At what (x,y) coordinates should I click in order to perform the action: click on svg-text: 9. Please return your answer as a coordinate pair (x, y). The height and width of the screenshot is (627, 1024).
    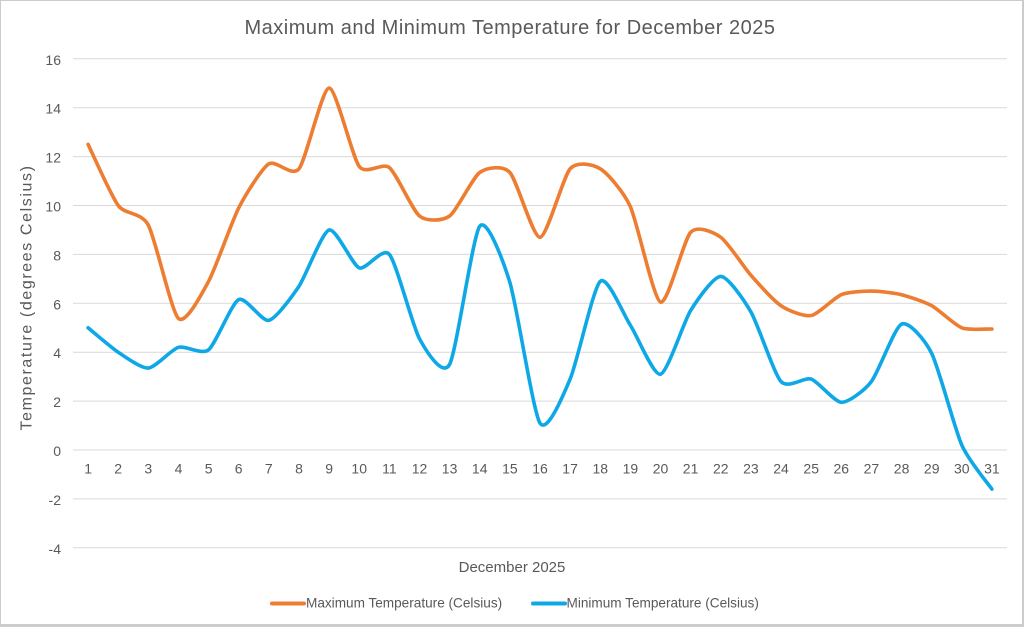
    Looking at the image, I should click on (329, 468).